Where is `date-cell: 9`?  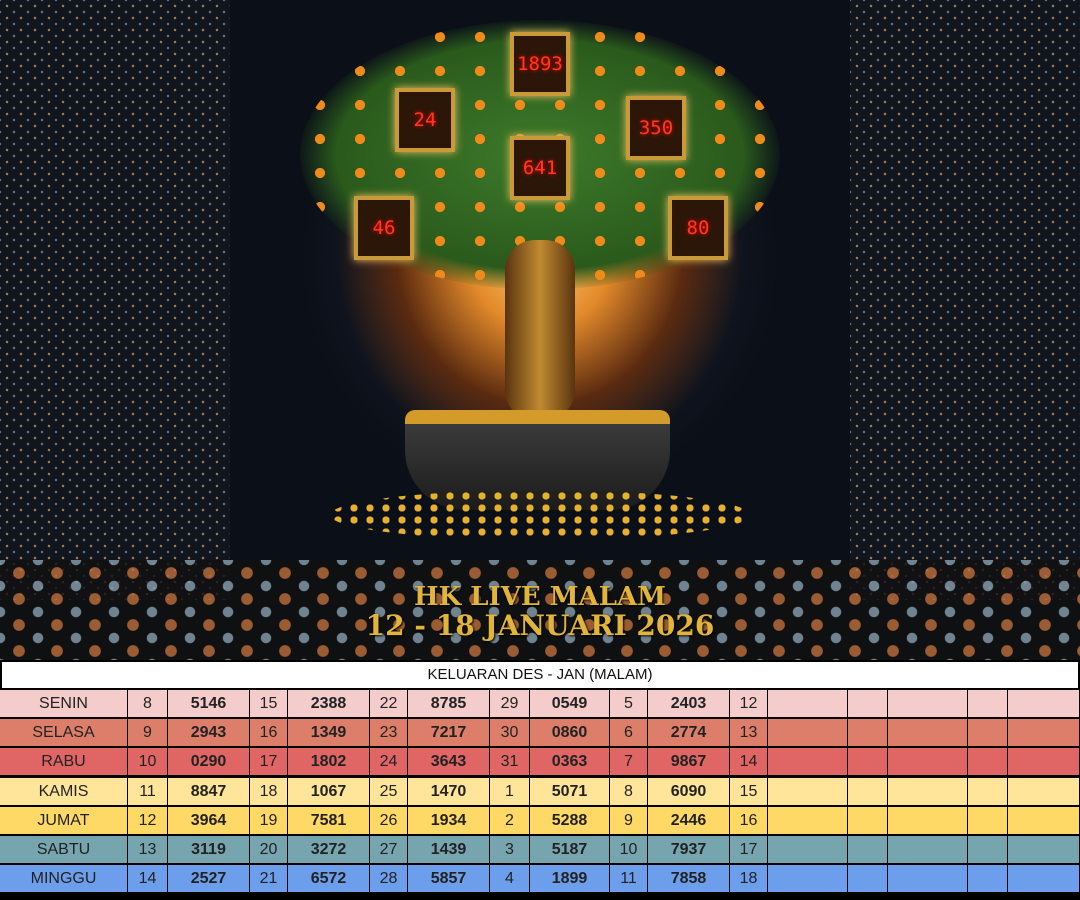
date-cell: 9 is located at coordinates (629, 820).